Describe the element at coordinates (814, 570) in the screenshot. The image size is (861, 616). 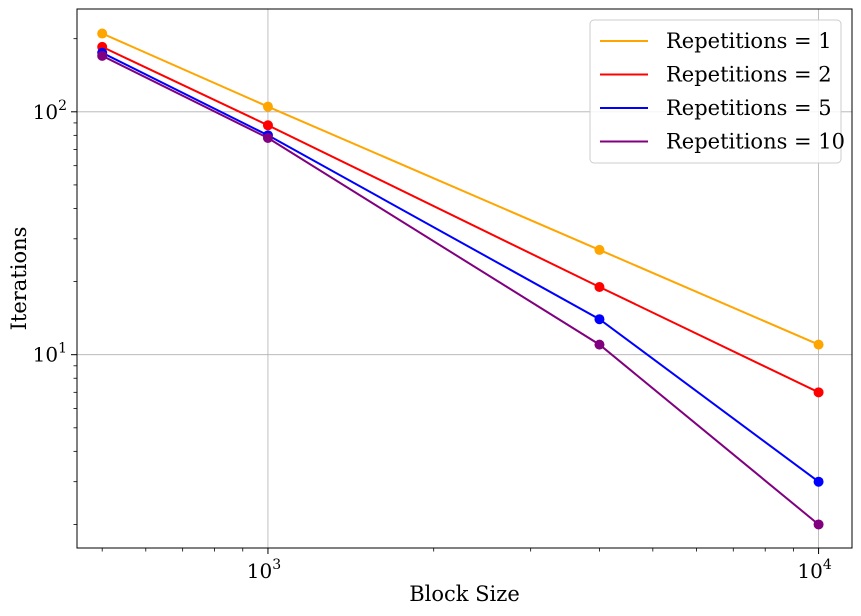
I see `x-tick-label: 10⁴` at that location.